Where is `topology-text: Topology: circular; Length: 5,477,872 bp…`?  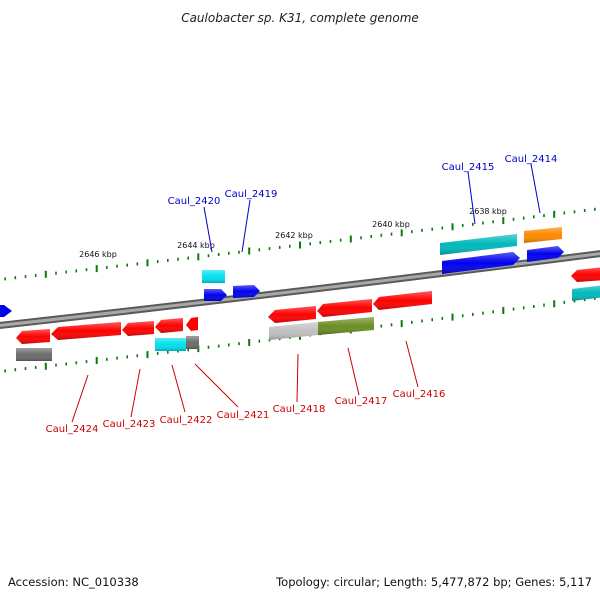 topology-text: Topology: circular; Length: 5,477,872 bp… is located at coordinates (433, 582).